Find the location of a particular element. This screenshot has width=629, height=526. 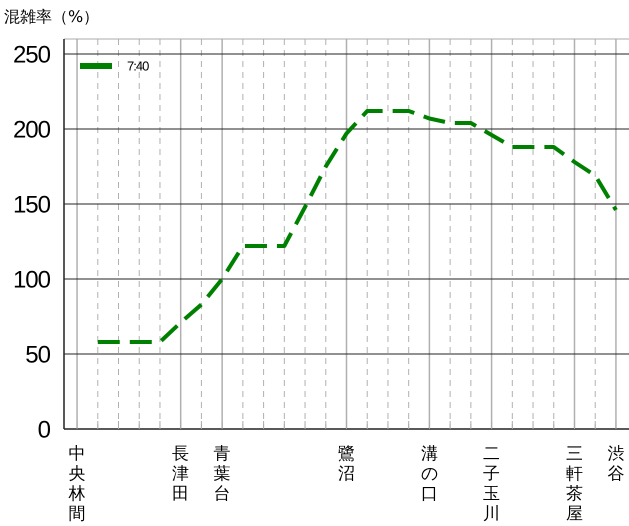

y-tick-label: 100 is located at coordinates (31, 280).